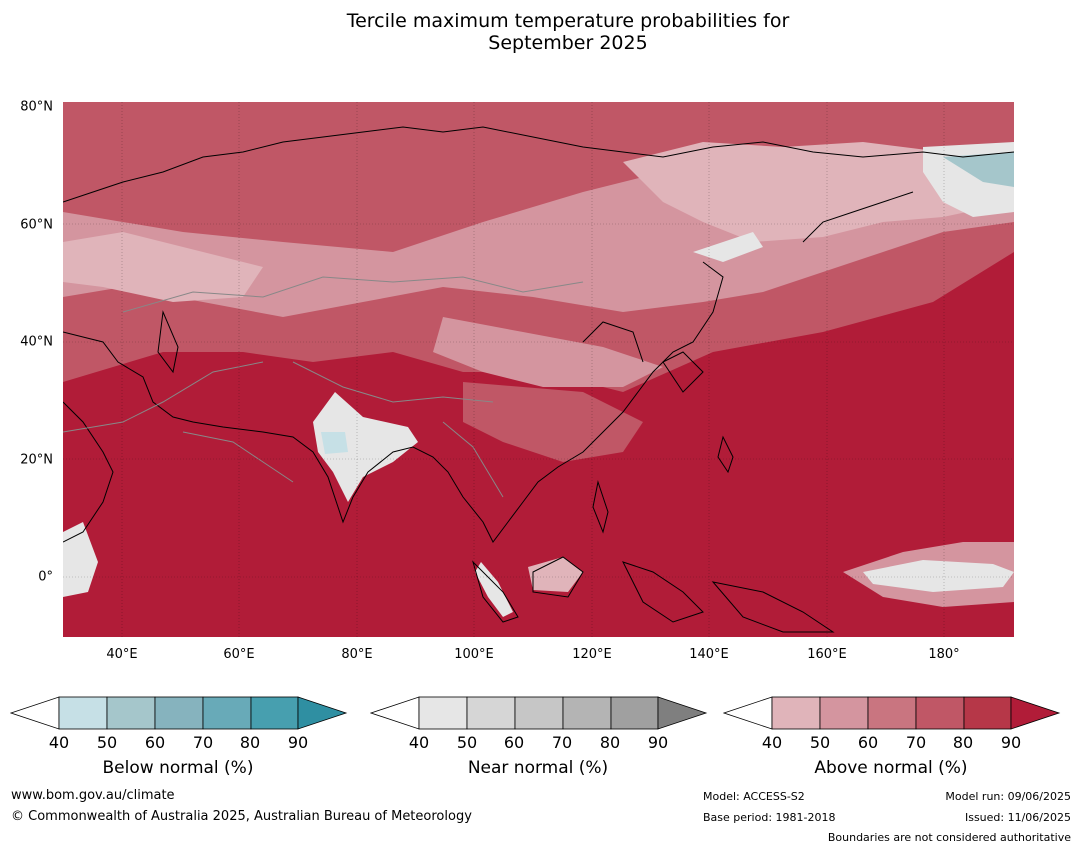  What do you see at coordinates (938, 576) in the screenshot?
I see `region-equatorial-pacific-near-normal` at bounding box center [938, 576].